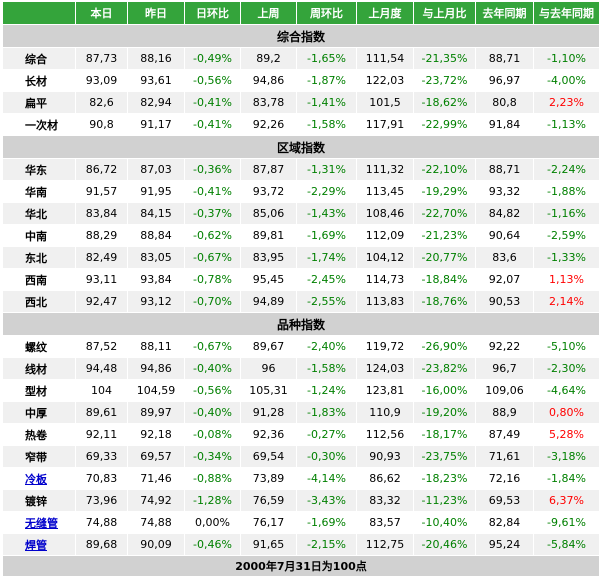 The height and width of the screenshot is (577, 600). I want to click on column-header: 昨日, so click(156, 13).